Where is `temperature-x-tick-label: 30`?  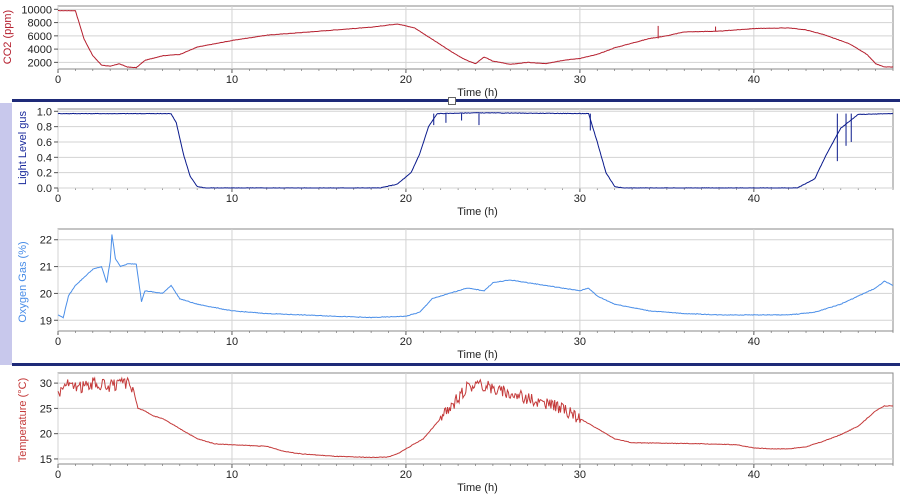 temperature-x-tick-label: 30 is located at coordinates (580, 475).